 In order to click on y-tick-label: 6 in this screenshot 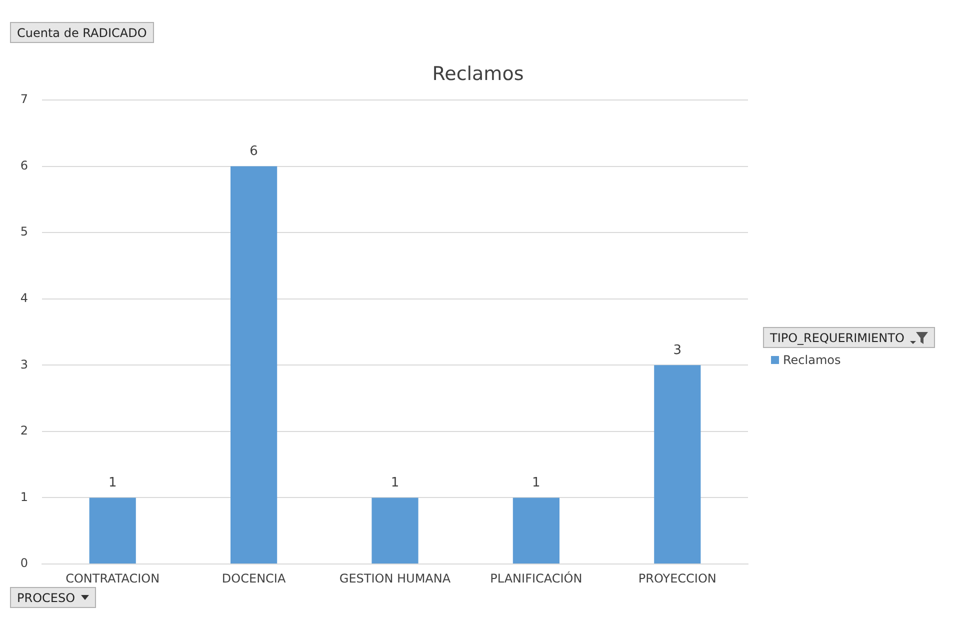, I will do `click(24, 165)`.